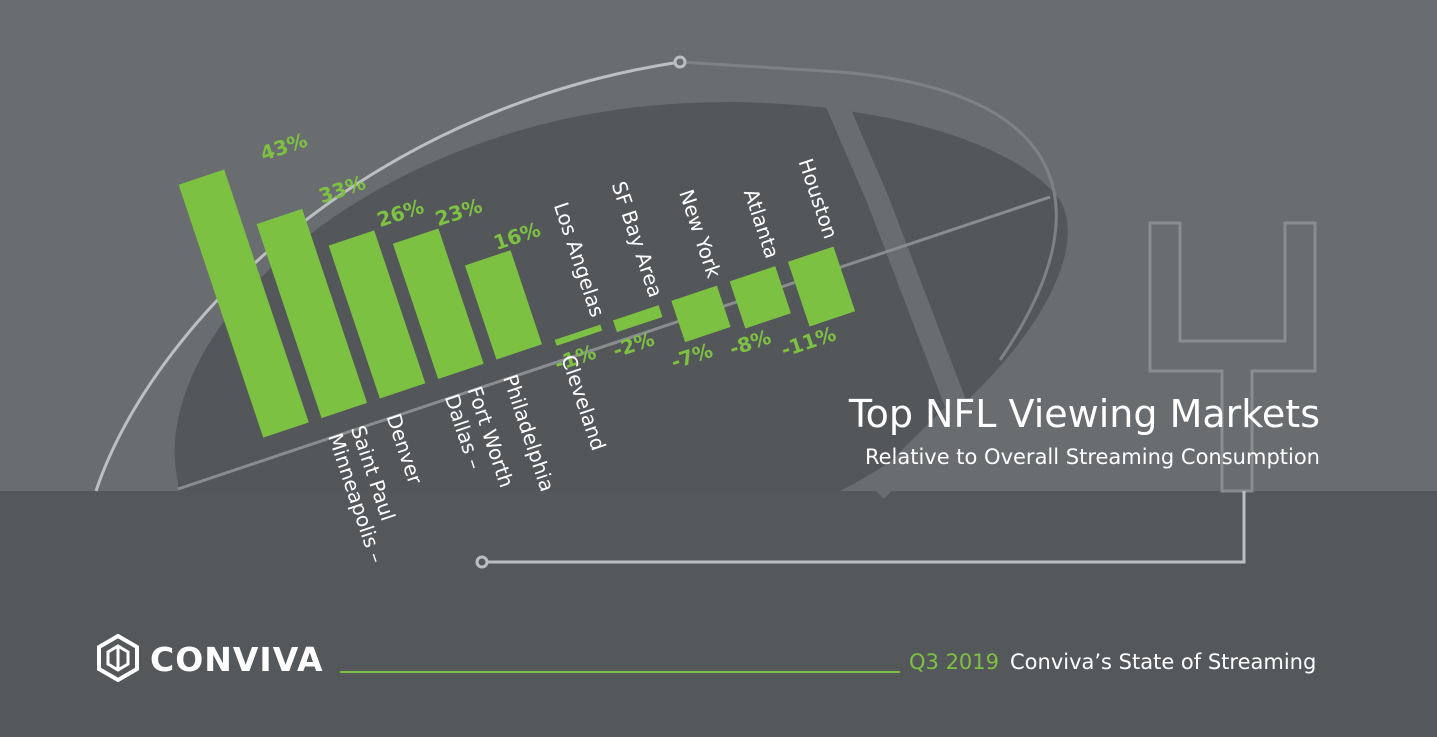 The image size is (1437, 737). I want to click on bar-minneapolis-saint-paul, so click(243, 303).